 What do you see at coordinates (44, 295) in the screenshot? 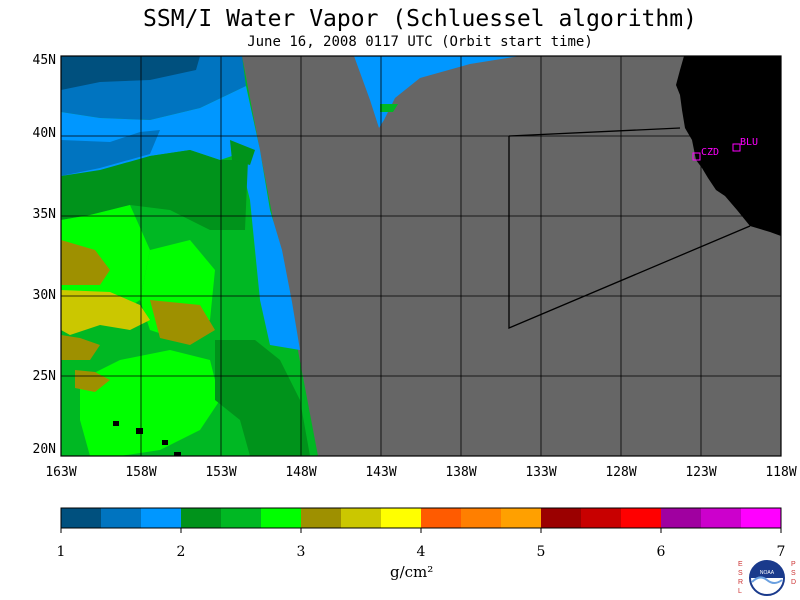
I see `lat-label-30n: 30N` at bounding box center [44, 295].